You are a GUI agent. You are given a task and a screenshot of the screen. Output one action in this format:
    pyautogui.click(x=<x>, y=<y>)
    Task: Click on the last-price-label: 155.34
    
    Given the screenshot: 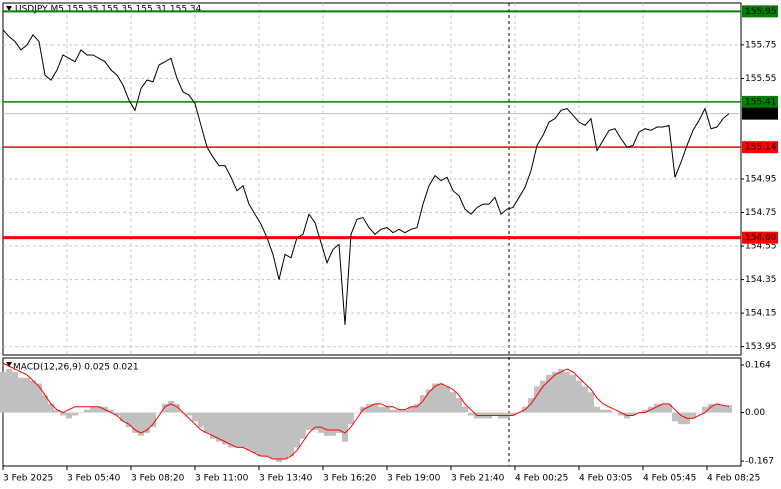 What is the action you would take?
    pyautogui.click(x=761, y=114)
    